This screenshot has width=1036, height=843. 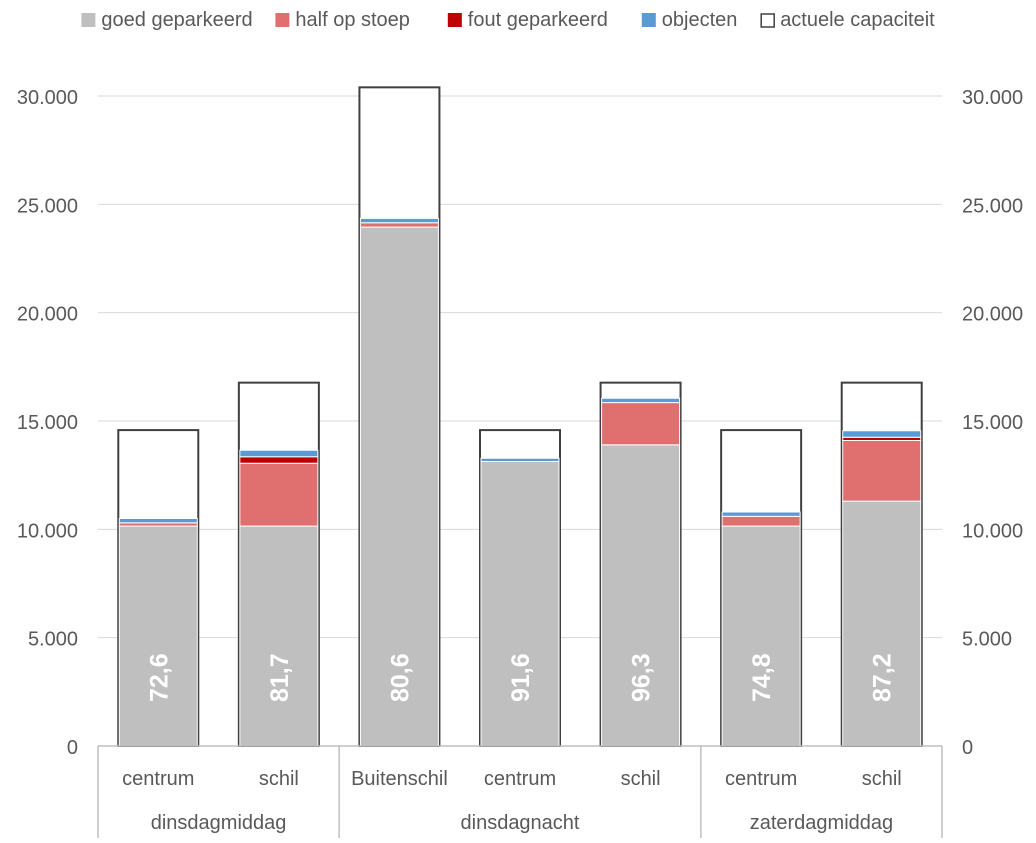 What do you see at coordinates (857, 20) in the screenshot?
I see `legend-label: actuele capaciteit` at bounding box center [857, 20].